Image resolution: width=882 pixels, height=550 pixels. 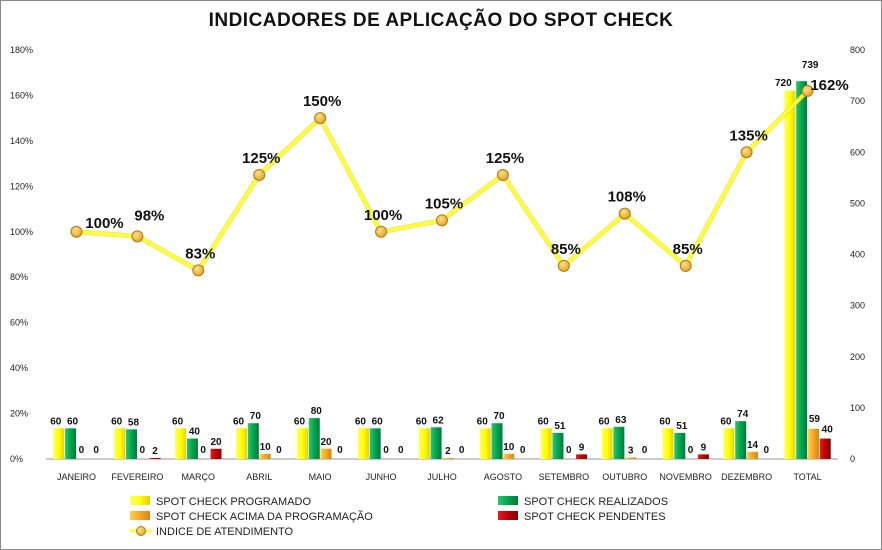 What do you see at coordinates (829, 85) in the screenshot?
I see `index-value-label: 162%` at bounding box center [829, 85].